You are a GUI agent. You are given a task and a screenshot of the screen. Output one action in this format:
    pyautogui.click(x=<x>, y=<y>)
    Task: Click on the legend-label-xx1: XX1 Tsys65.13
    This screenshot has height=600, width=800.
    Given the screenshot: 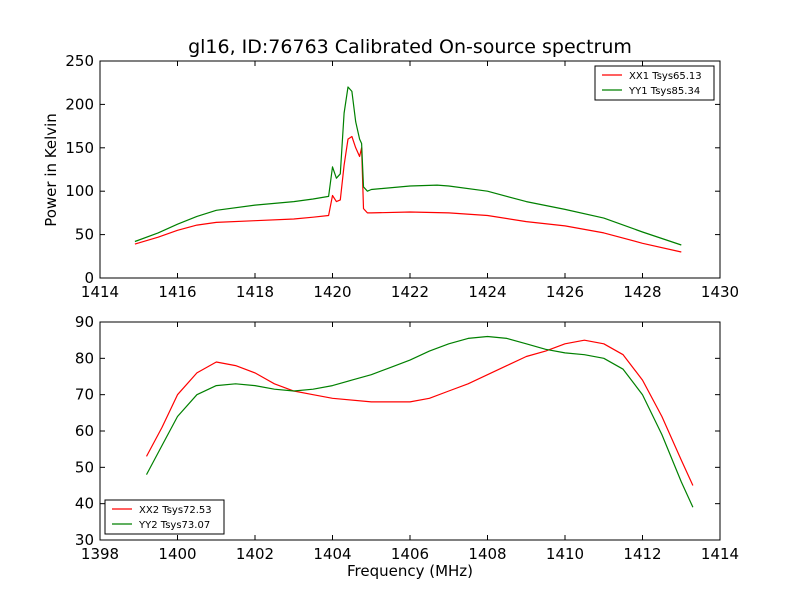 What is the action you would take?
    pyautogui.click(x=665, y=76)
    